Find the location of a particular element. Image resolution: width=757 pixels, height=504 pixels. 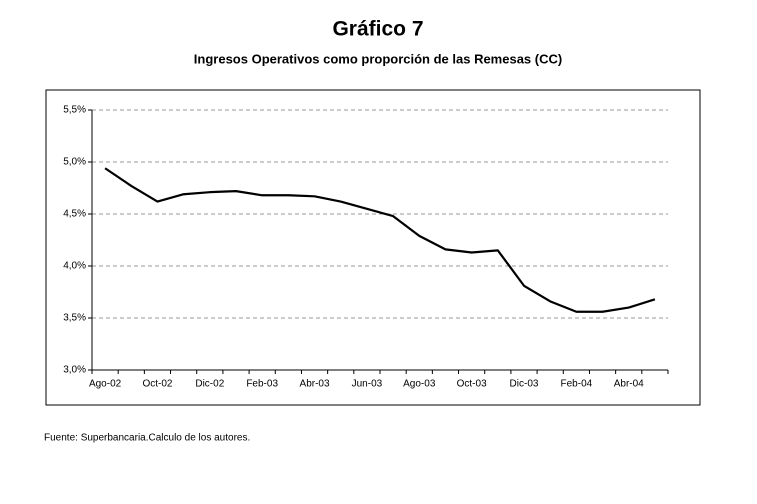

y-tick-label: 4,0% is located at coordinates (74, 266).